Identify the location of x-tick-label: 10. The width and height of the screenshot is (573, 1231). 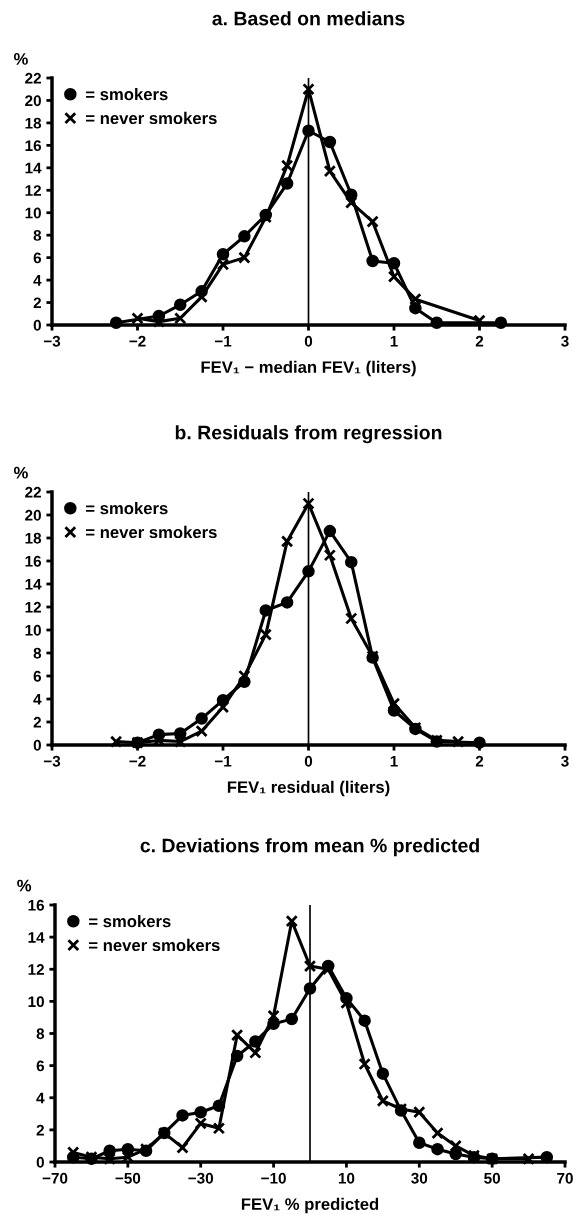
(346, 1178).